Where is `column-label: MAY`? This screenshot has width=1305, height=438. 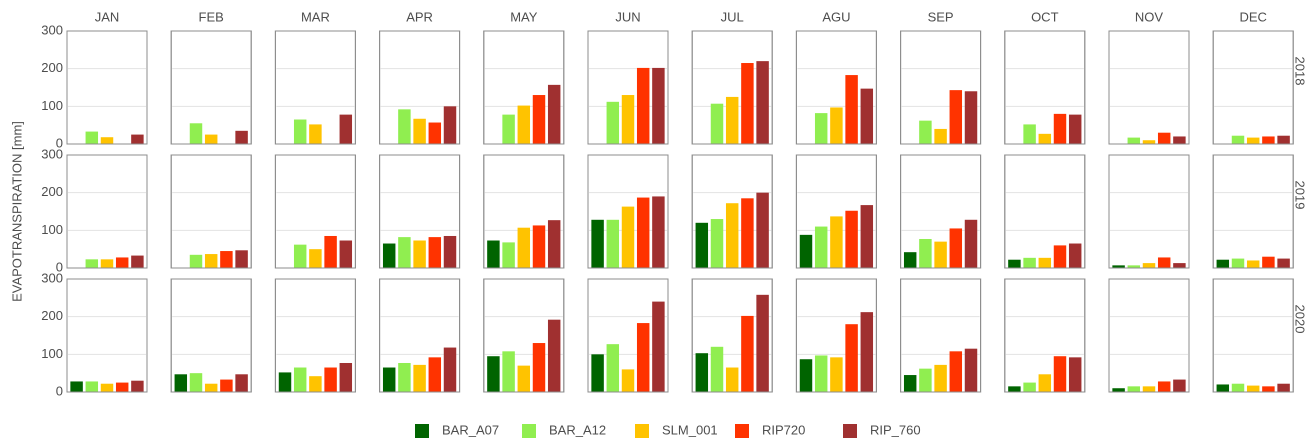
column-label: MAY is located at coordinates (524, 16).